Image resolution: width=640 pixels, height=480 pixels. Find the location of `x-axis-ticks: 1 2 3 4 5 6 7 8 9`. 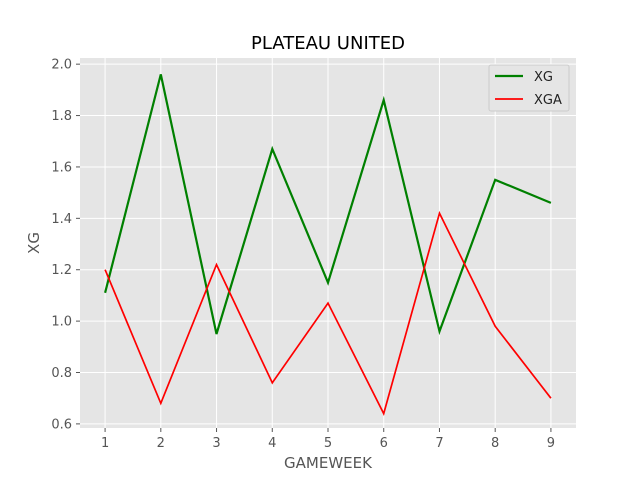

x-axis-ticks: 1 2 3 4 5 6 7 8 9 is located at coordinates (328, 439).